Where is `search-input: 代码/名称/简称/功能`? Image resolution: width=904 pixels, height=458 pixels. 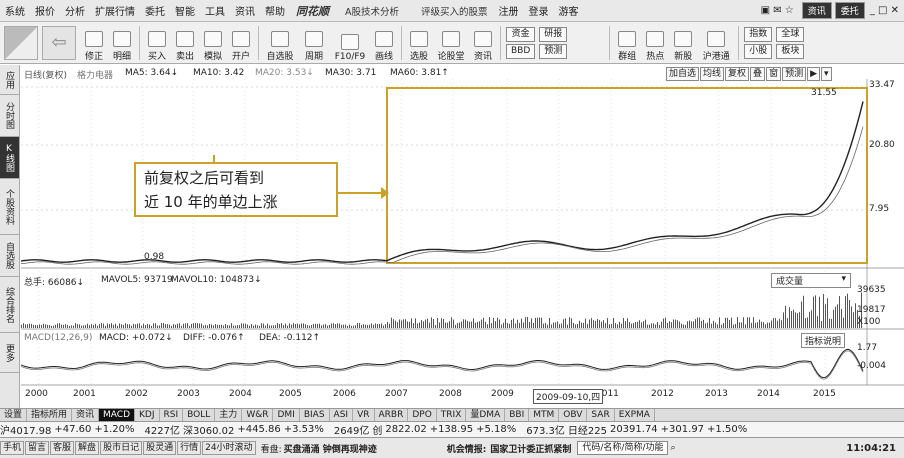
search-input: 代码/名称/简称/功能 is located at coordinates (622, 448).